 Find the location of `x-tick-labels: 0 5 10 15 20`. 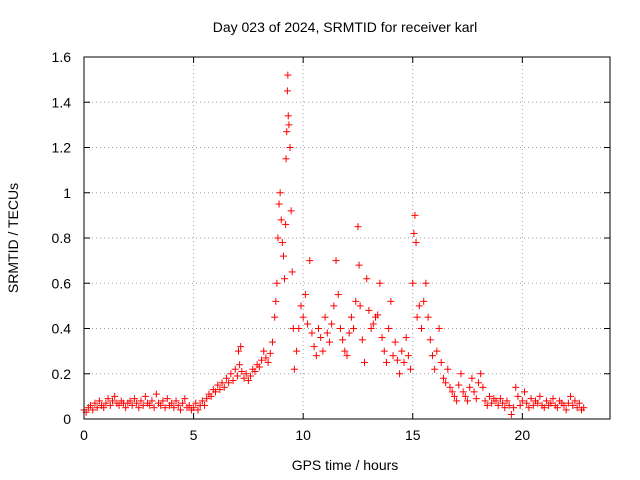

x-tick-labels: 0 5 10 15 20 is located at coordinates (305, 435).